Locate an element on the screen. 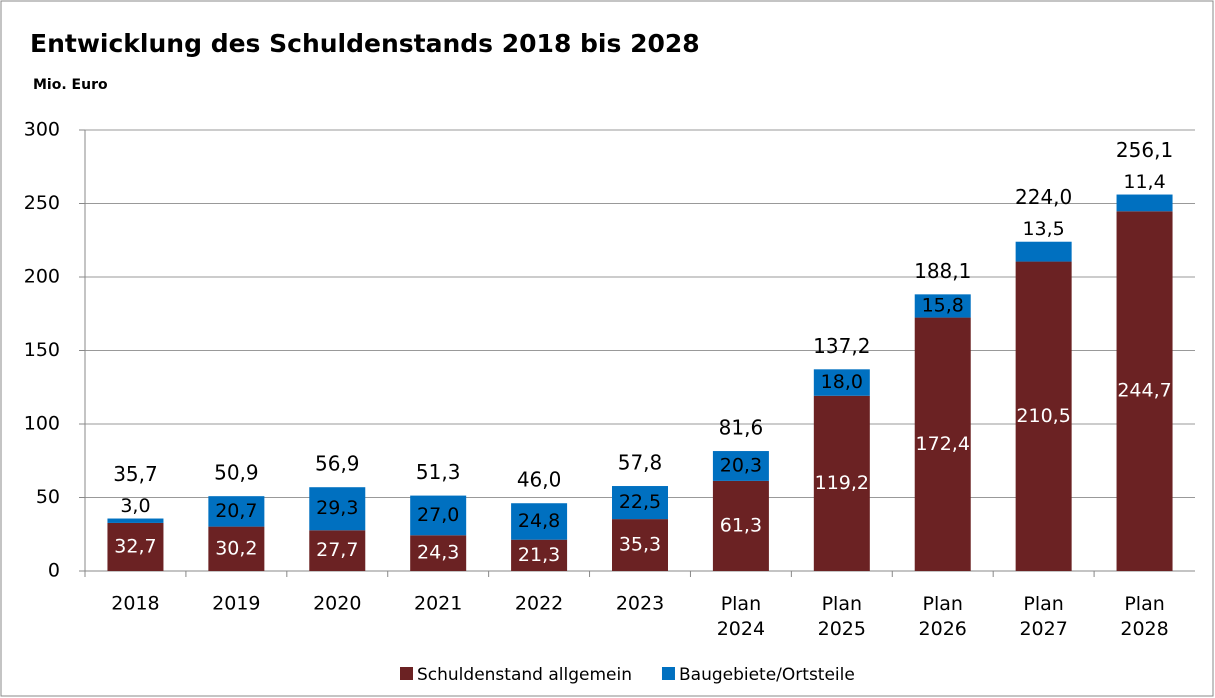 This screenshot has height=698, width=1215. total-label: 137,2 is located at coordinates (841, 346).